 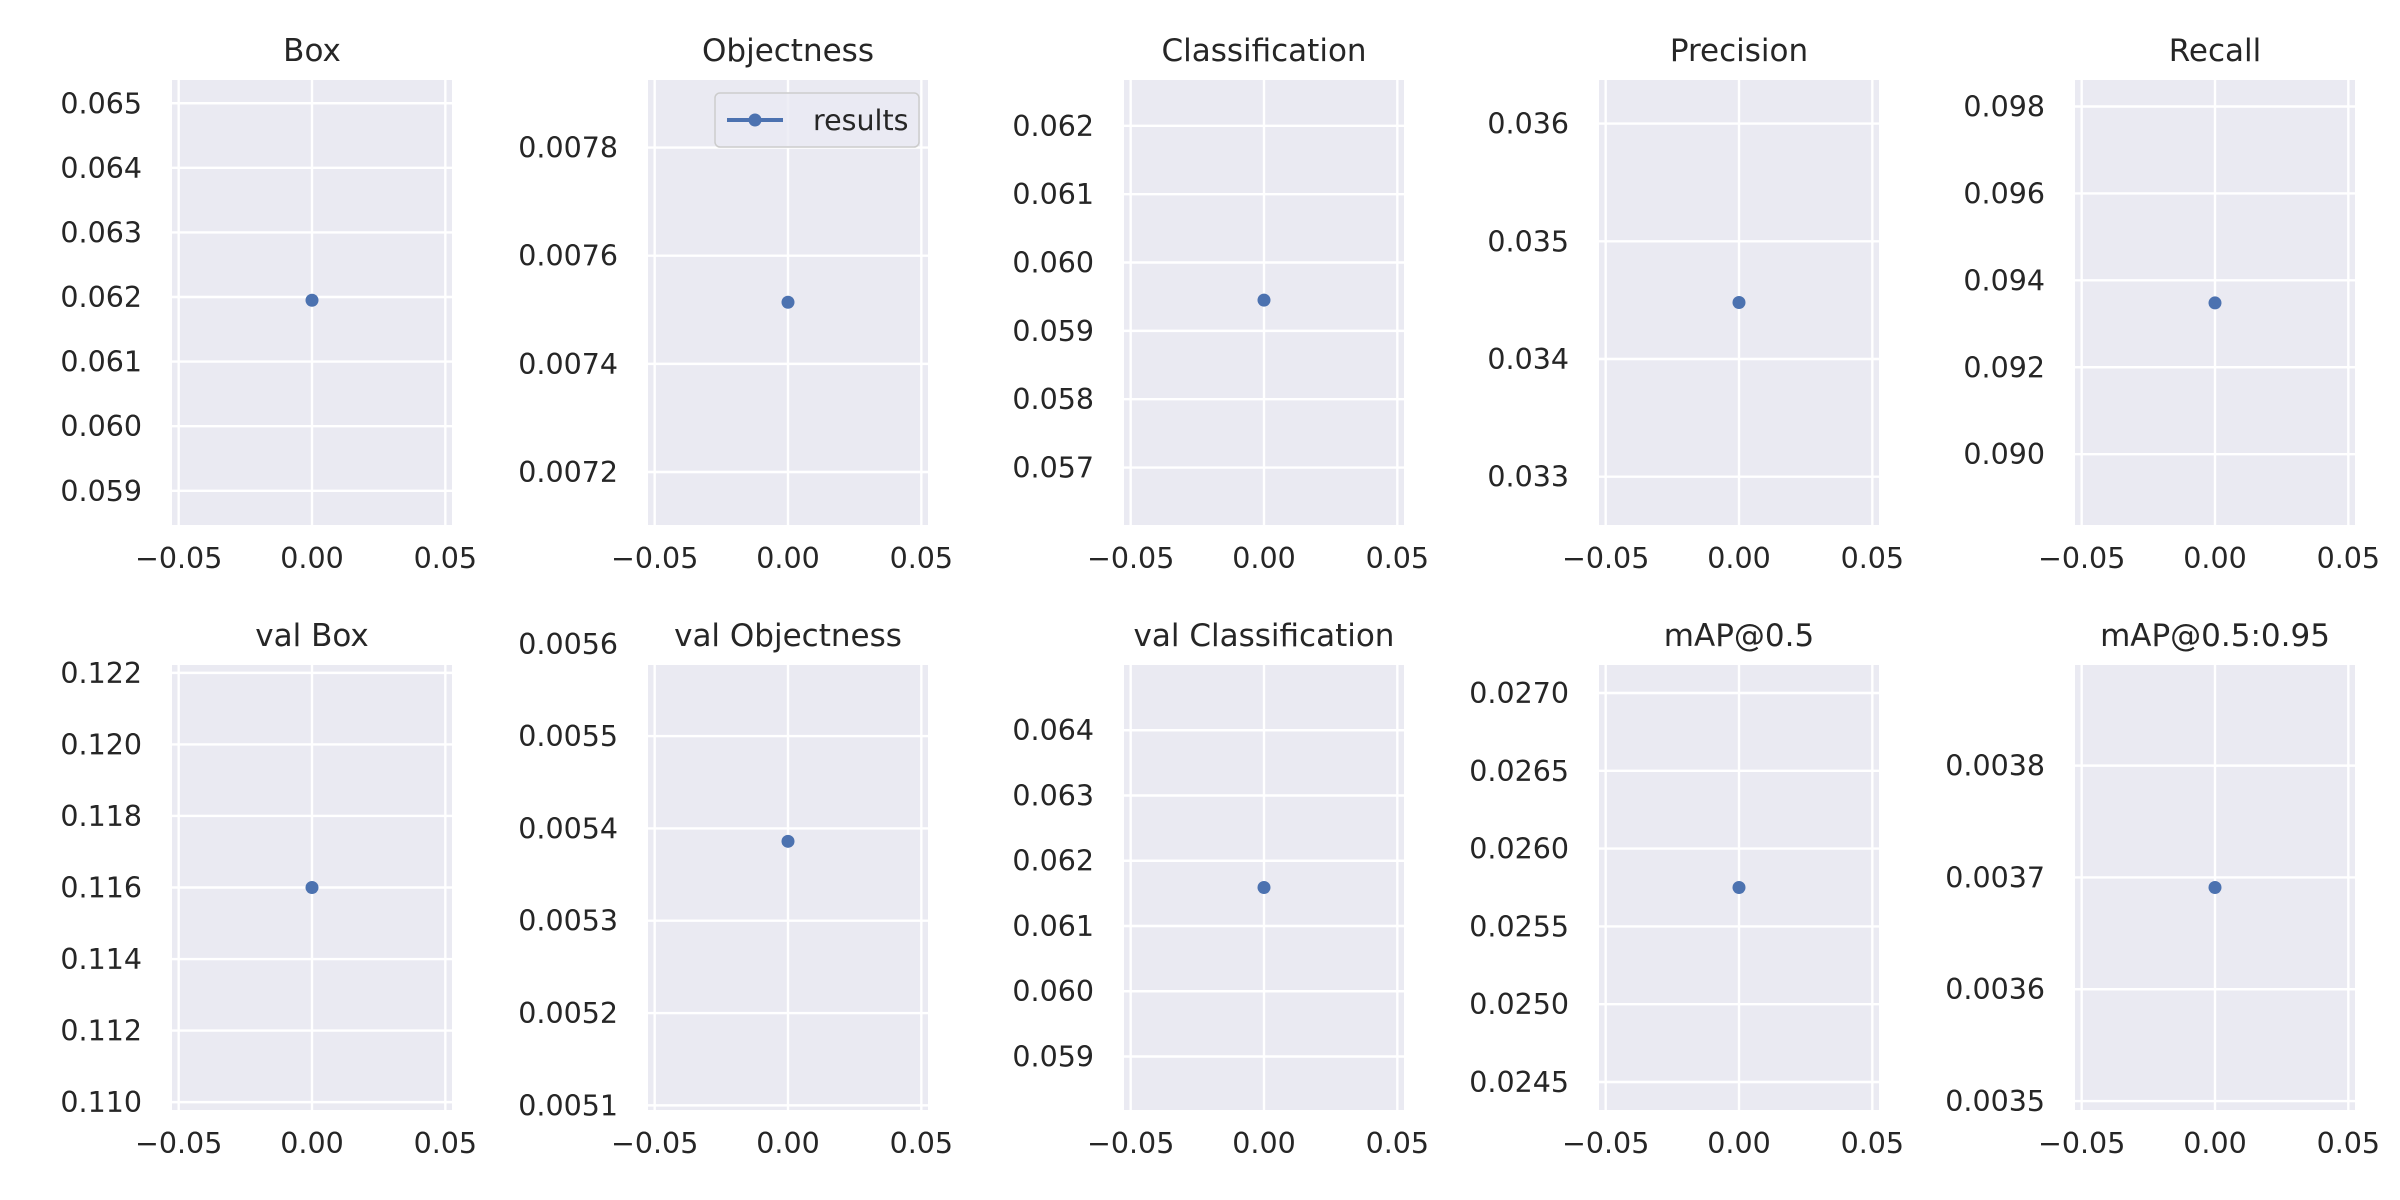 I want to click on y-tick-label: 0.092, so click(x=2004, y=367).